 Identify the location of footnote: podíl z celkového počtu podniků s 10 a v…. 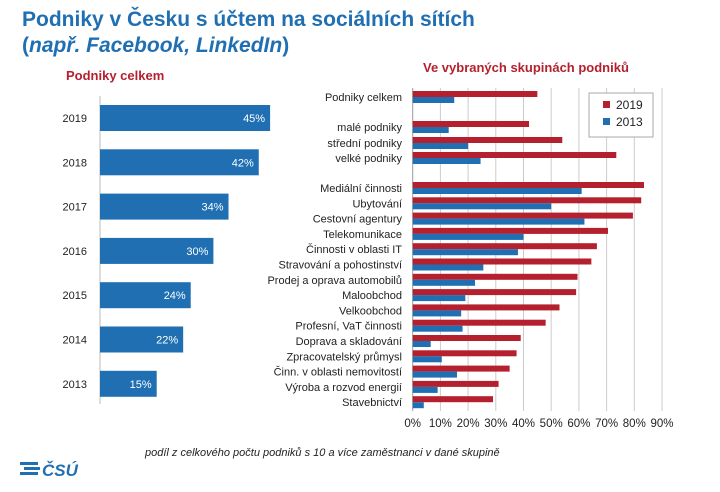
(322, 453).